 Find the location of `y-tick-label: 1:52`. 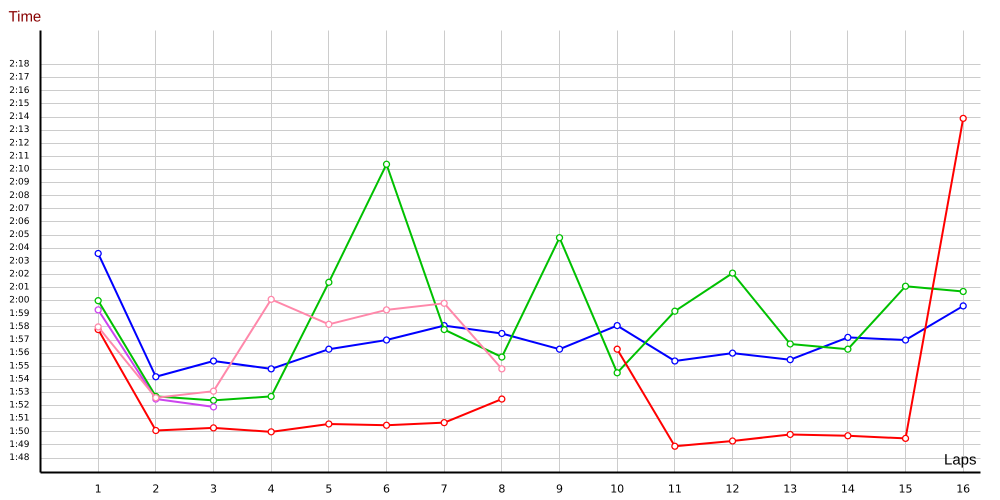

y-tick-label: 1:52 is located at coordinates (19, 405).